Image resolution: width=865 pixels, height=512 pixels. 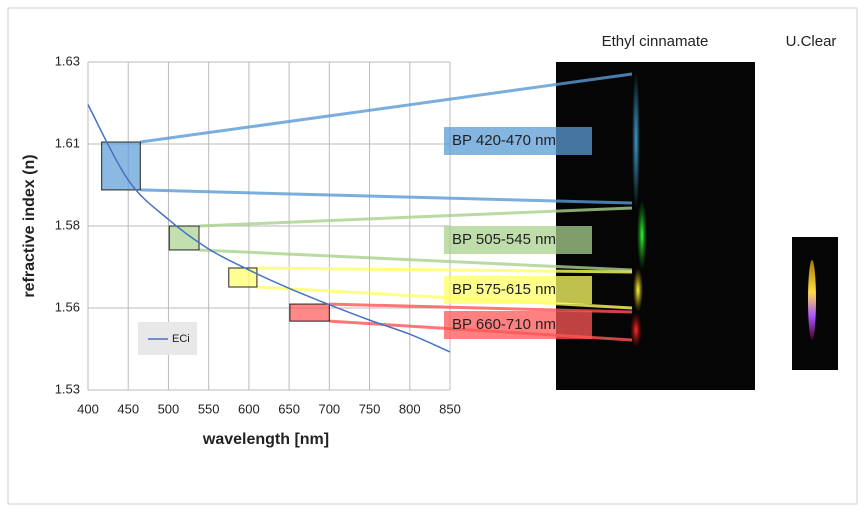 I want to click on x-tick-label: 750, so click(x=370, y=408).